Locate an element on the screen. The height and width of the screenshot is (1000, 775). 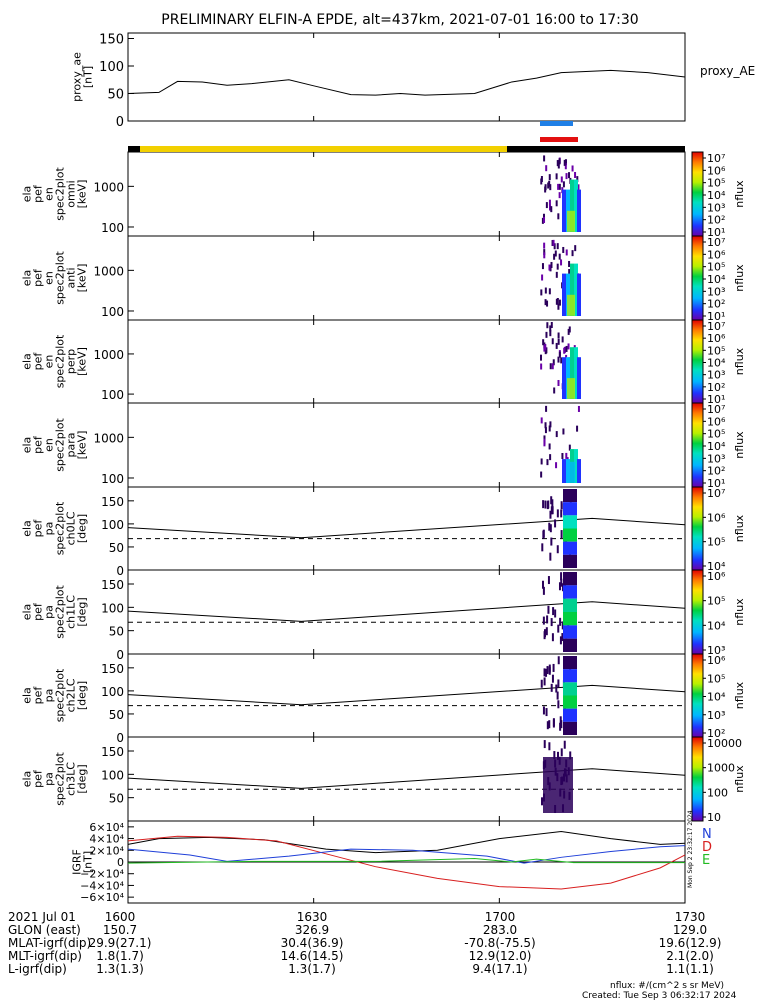
colorbar-tick-label: 10³ is located at coordinates (716, 291).